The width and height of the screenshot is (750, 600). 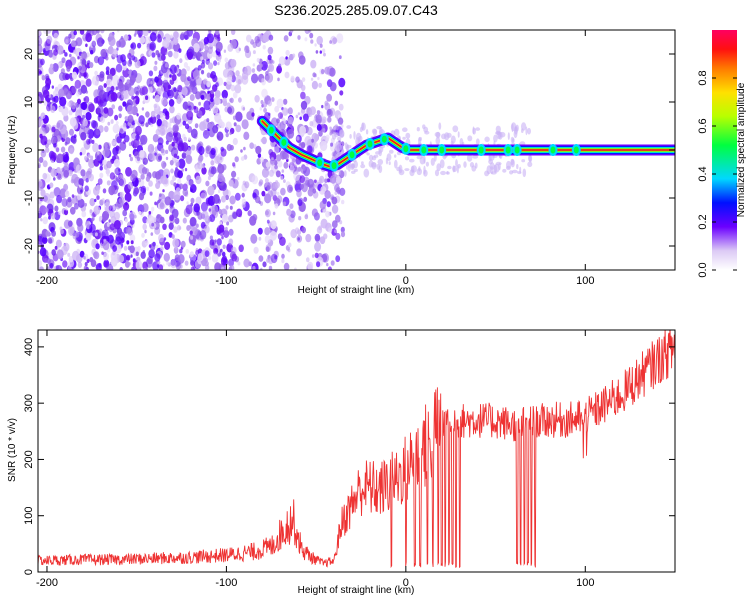 What do you see at coordinates (29, 54) in the screenshot?
I see `y-tick-label: 20` at bounding box center [29, 54].